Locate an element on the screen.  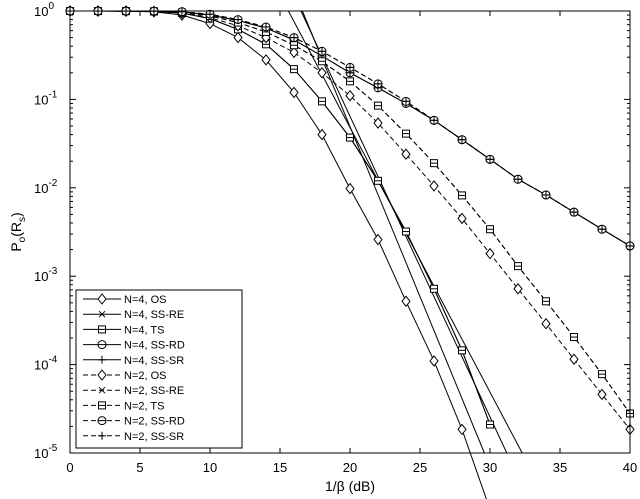
legend-label-2: N=4, SS-RE is located at coordinates (154, 315).